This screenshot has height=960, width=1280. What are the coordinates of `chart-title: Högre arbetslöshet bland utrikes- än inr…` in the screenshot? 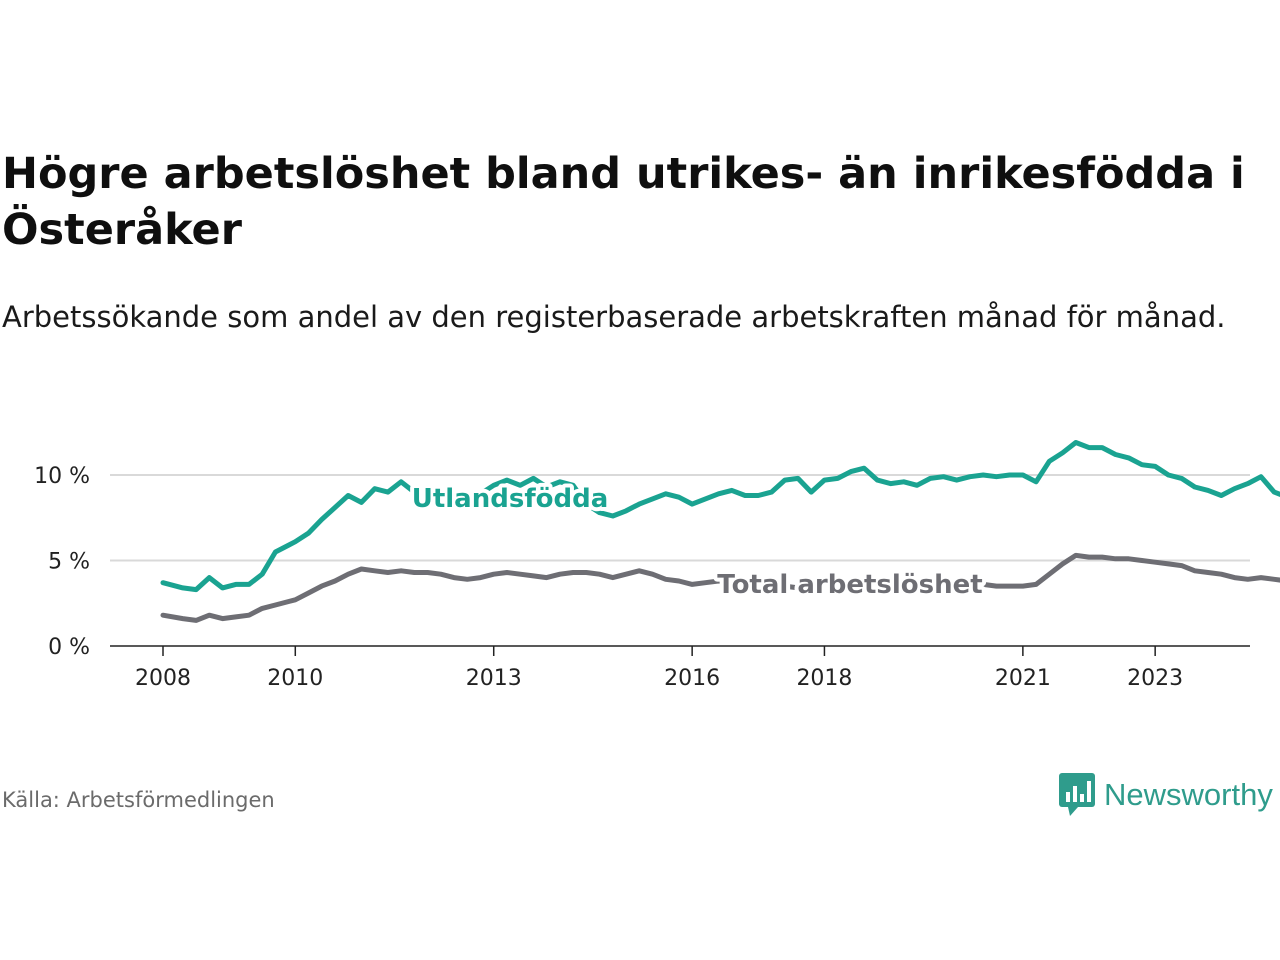 It's located at (623, 202).